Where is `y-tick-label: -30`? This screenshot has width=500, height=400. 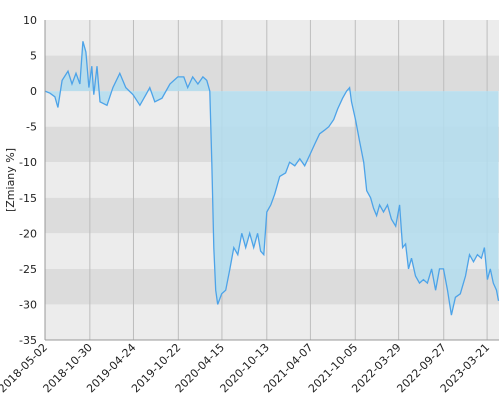
y-tick-label: -30 is located at coordinates (28, 304).